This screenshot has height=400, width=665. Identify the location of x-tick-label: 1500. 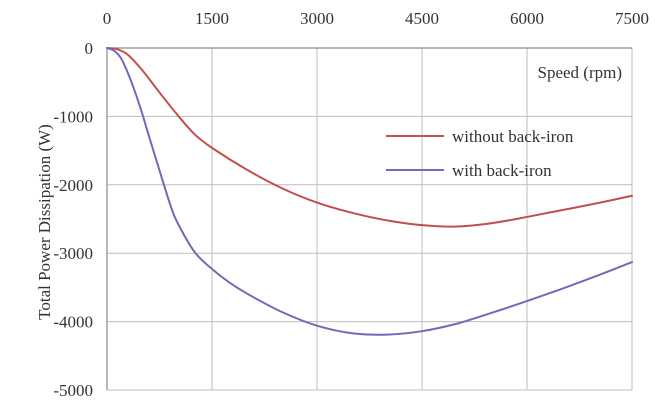
(212, 18).